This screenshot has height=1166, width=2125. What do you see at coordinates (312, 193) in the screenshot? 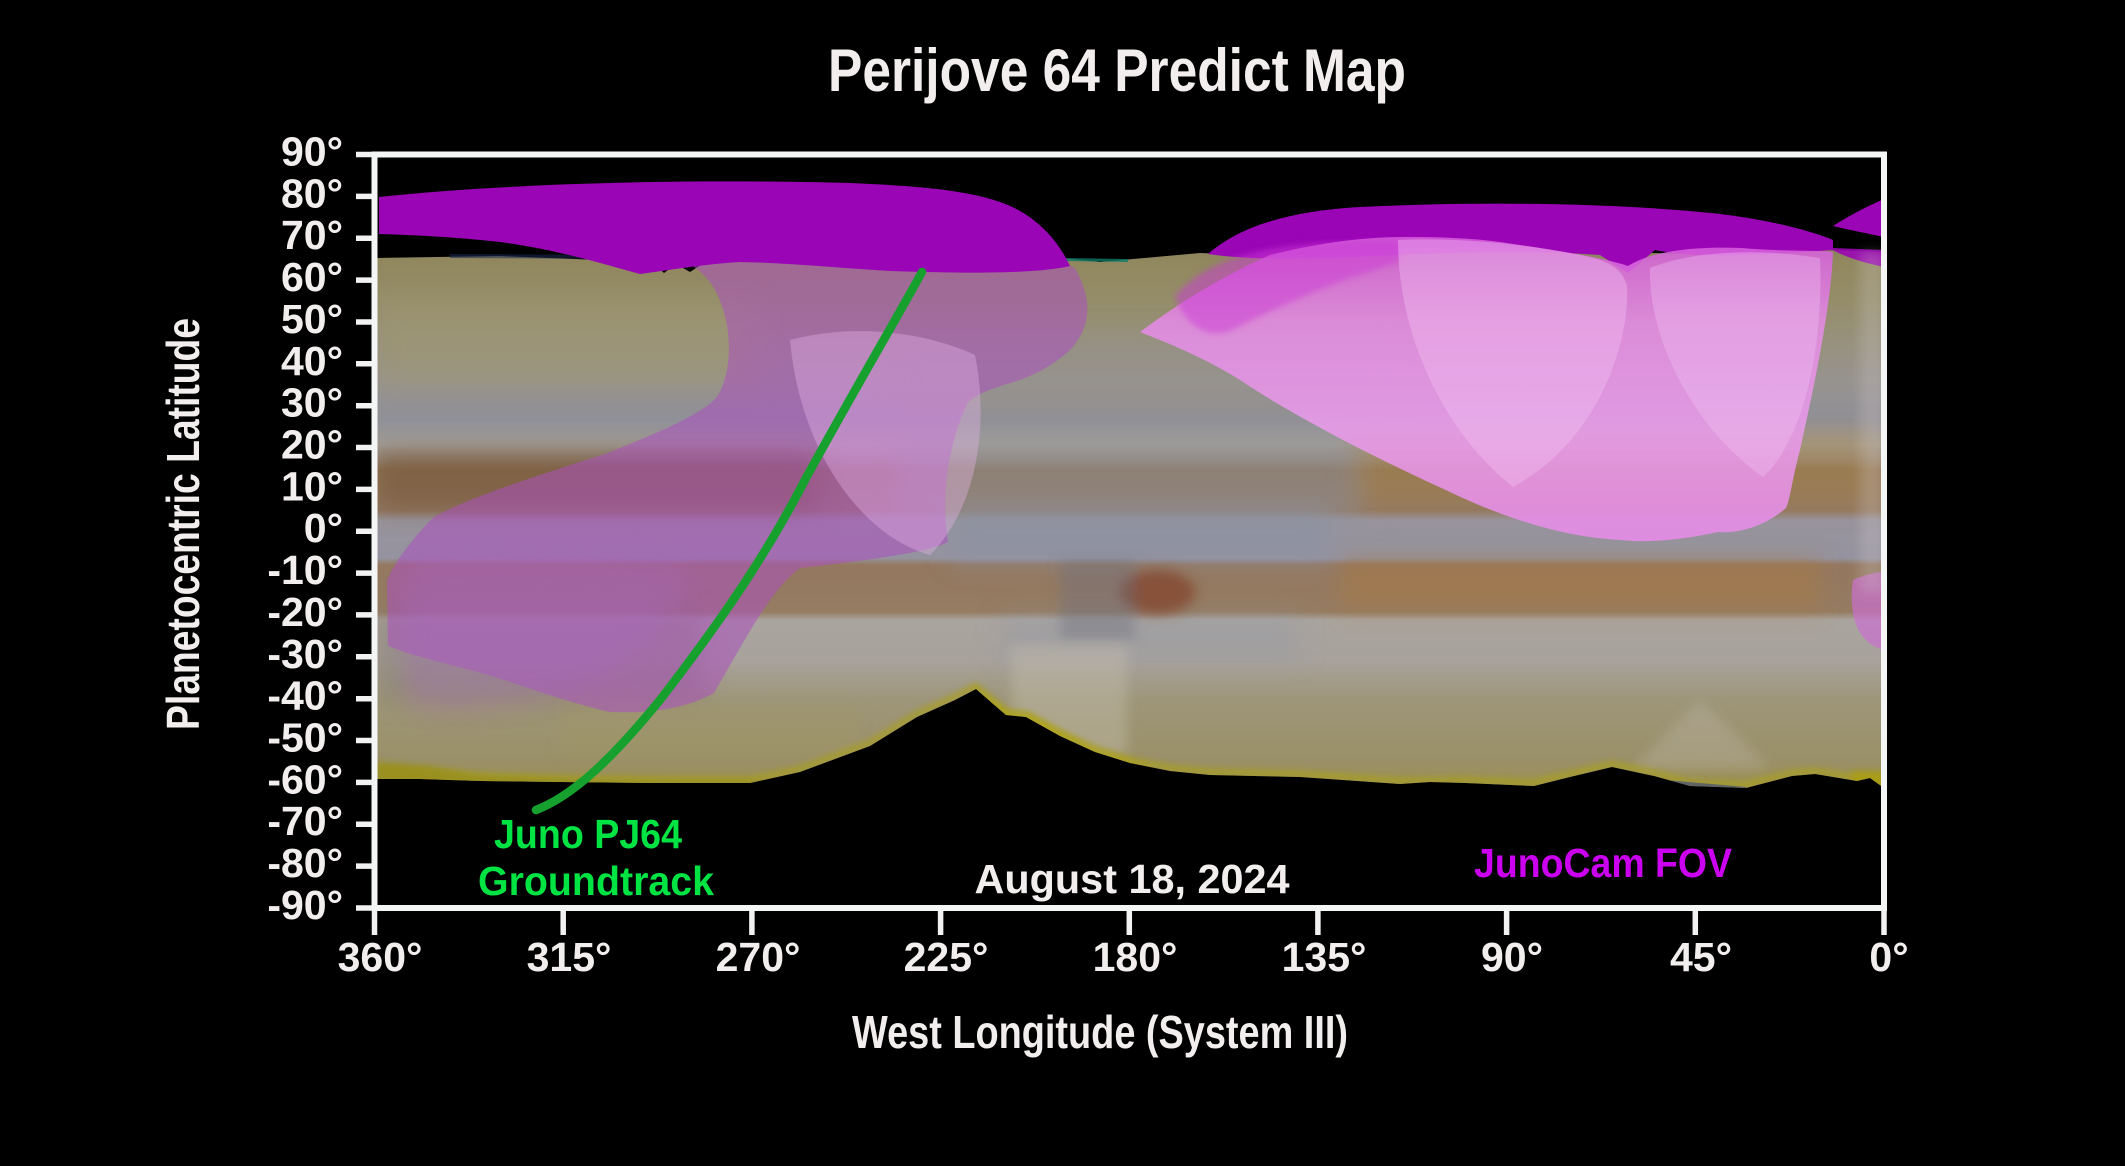
I see `svg-text: 80°` at bounding box center [312, 193].